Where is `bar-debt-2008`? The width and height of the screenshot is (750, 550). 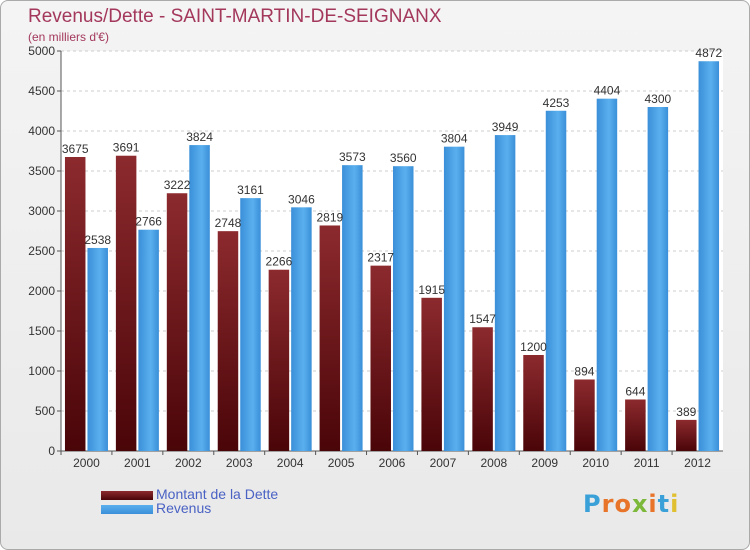
bar-debt-2008 is located at coordinates (482, 389).